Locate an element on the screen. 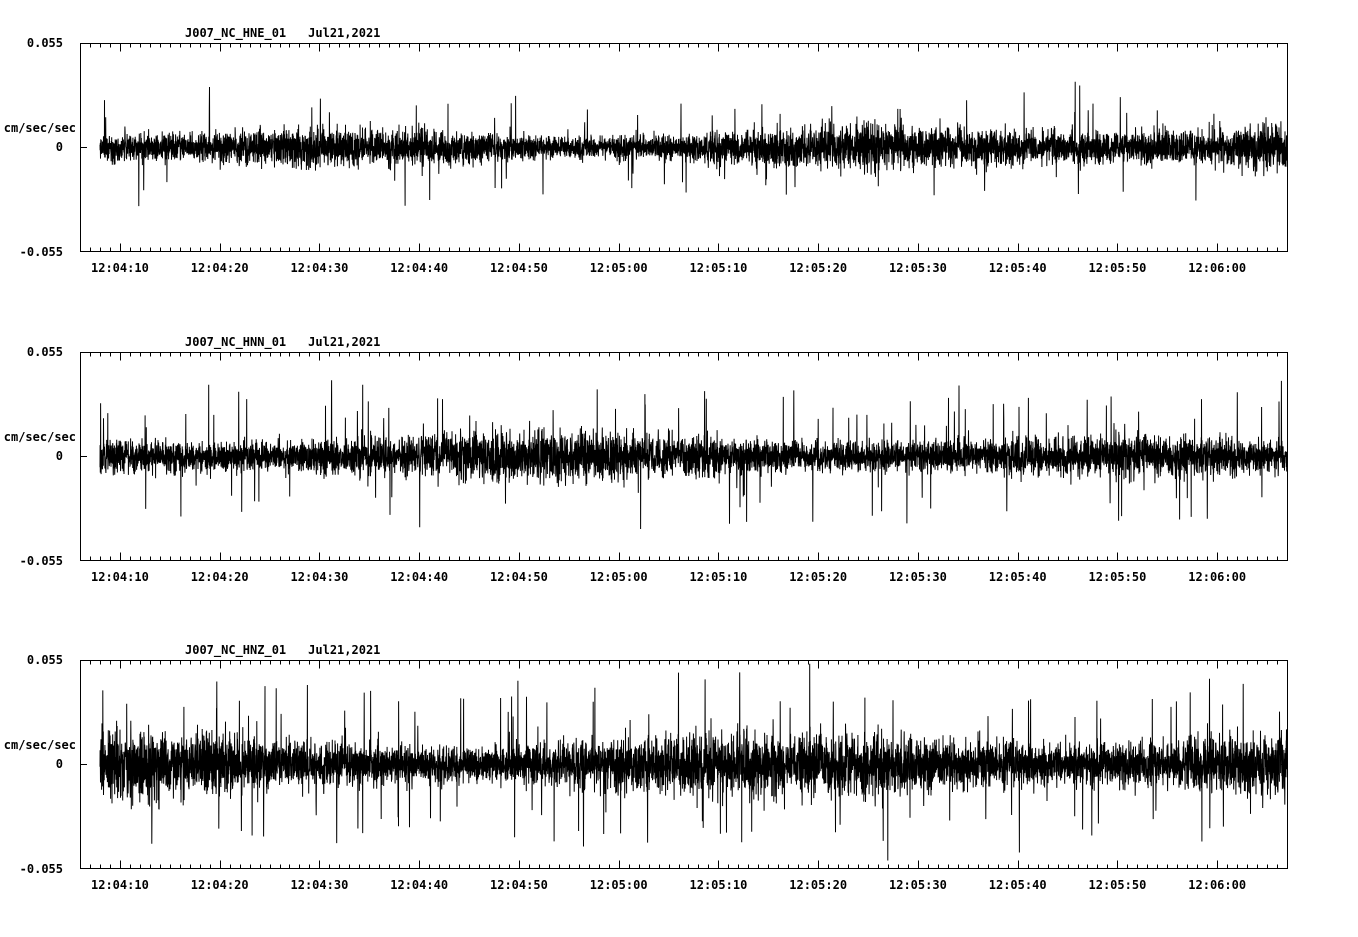 This screenshot has width=1358, height=937. trace-title: J007_NC_HNE_01 Jul21,2021 is located at coordinates (282, 33).